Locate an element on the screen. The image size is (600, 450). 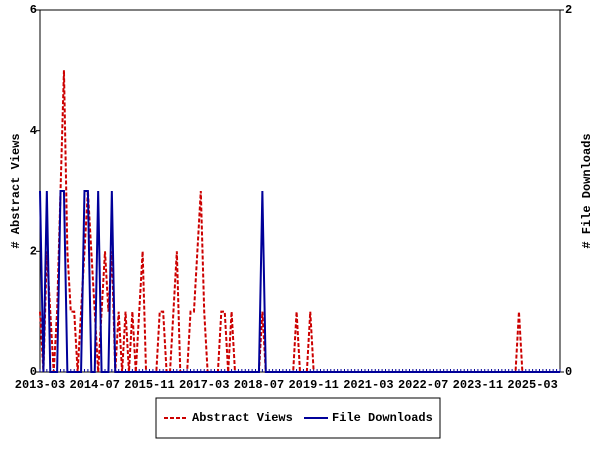
x-tick-label: 2018-07 is located at coordinates (259, 385).